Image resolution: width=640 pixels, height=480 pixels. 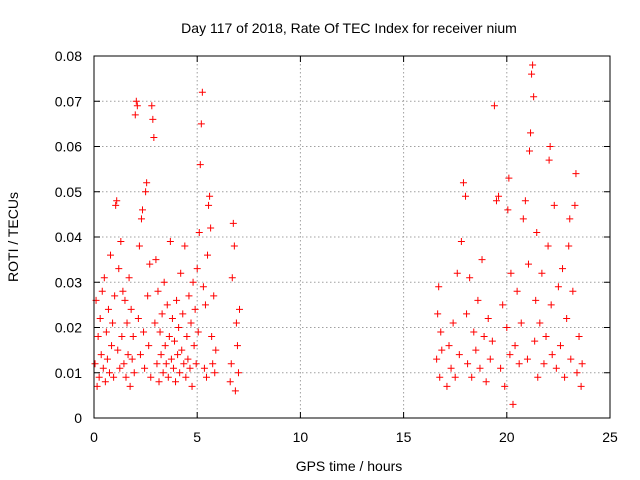 What do you see at coordinates (68, 101) in the screenshot?
I see `y-tick-label: 0.07` at bounding box center [68, 101].